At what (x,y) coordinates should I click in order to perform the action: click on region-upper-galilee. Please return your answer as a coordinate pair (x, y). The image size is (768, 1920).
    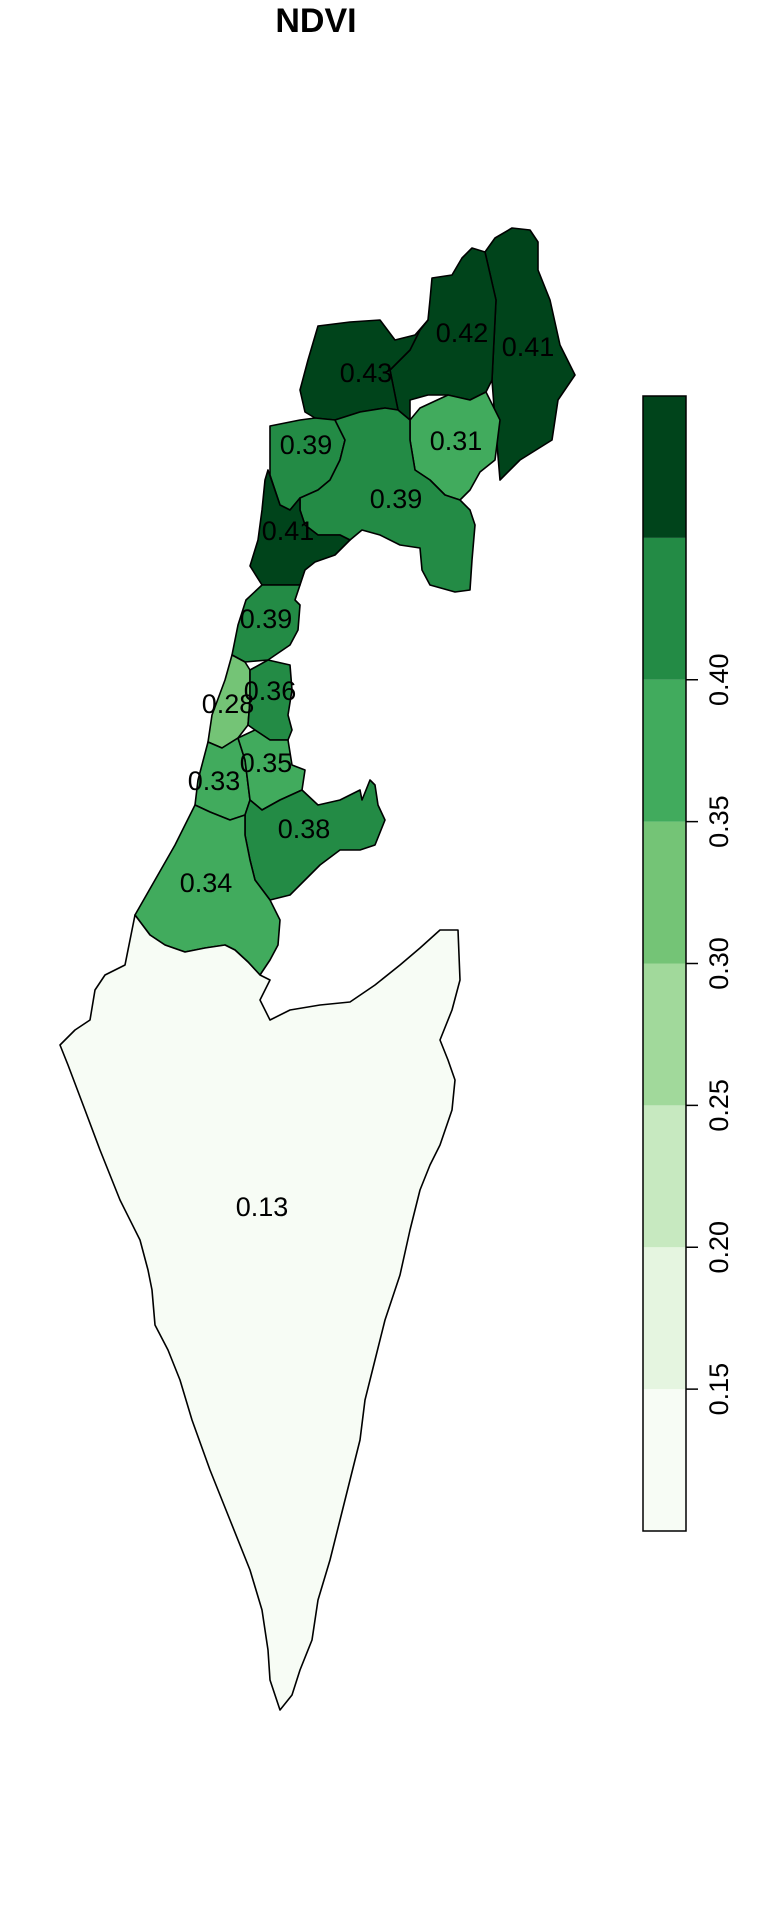
    Looking at the image, I should click on (443, 334).